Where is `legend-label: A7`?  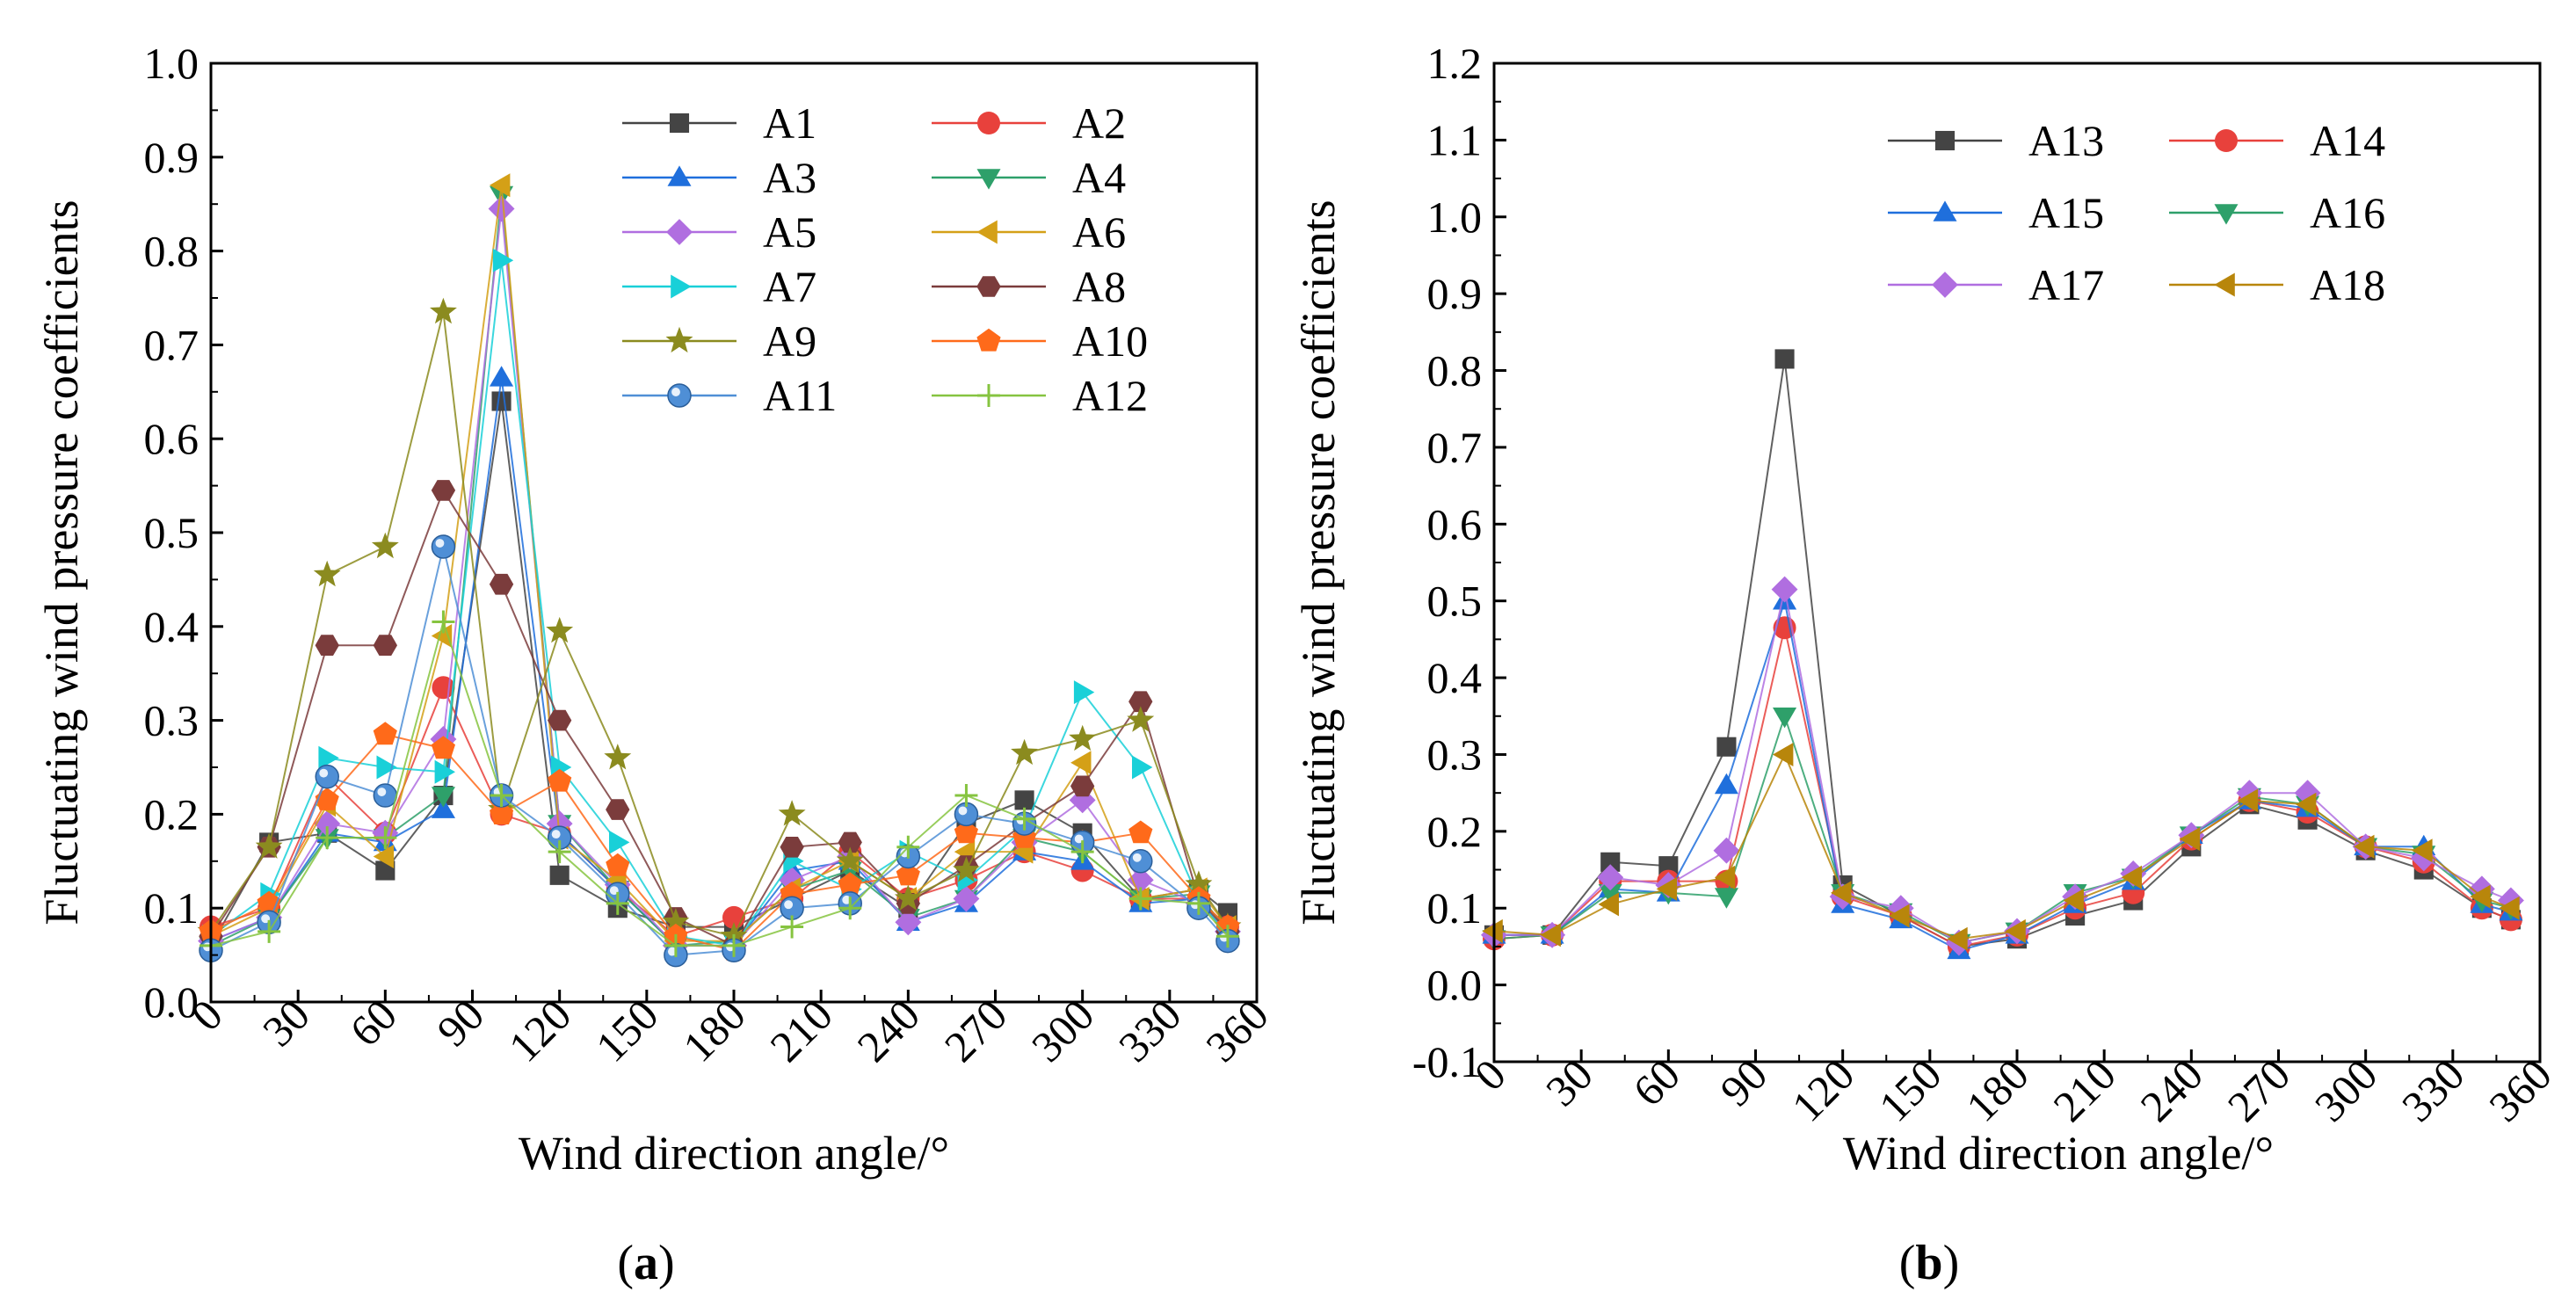
legend-label: A7 is located at coordinates (789, 286).